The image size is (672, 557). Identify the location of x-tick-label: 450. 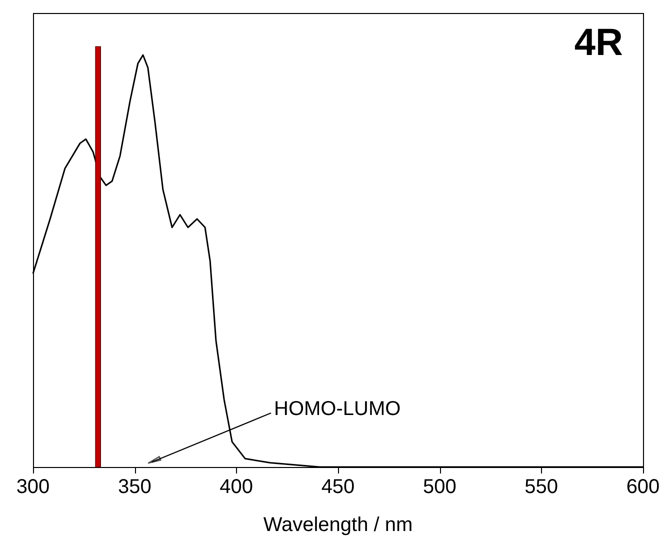
(338, 487).